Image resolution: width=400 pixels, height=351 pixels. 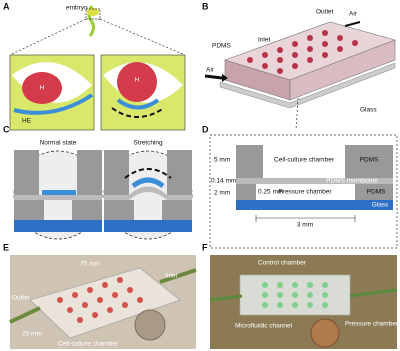 I want to click on panel-label: Stretching, so click(x=148, y=143).